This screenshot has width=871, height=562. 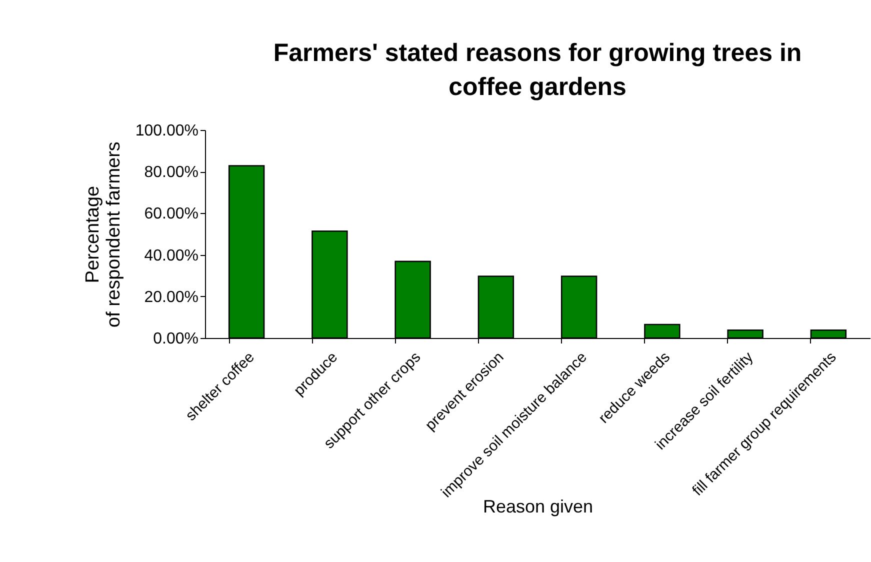 I want to click on x-axis-title: Reason given, so click(x=538, y=506).